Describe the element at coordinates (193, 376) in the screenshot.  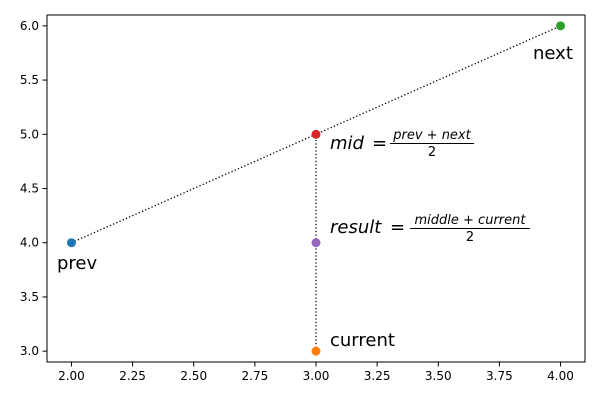
I see `x-tick-label: 2.50` at that location.